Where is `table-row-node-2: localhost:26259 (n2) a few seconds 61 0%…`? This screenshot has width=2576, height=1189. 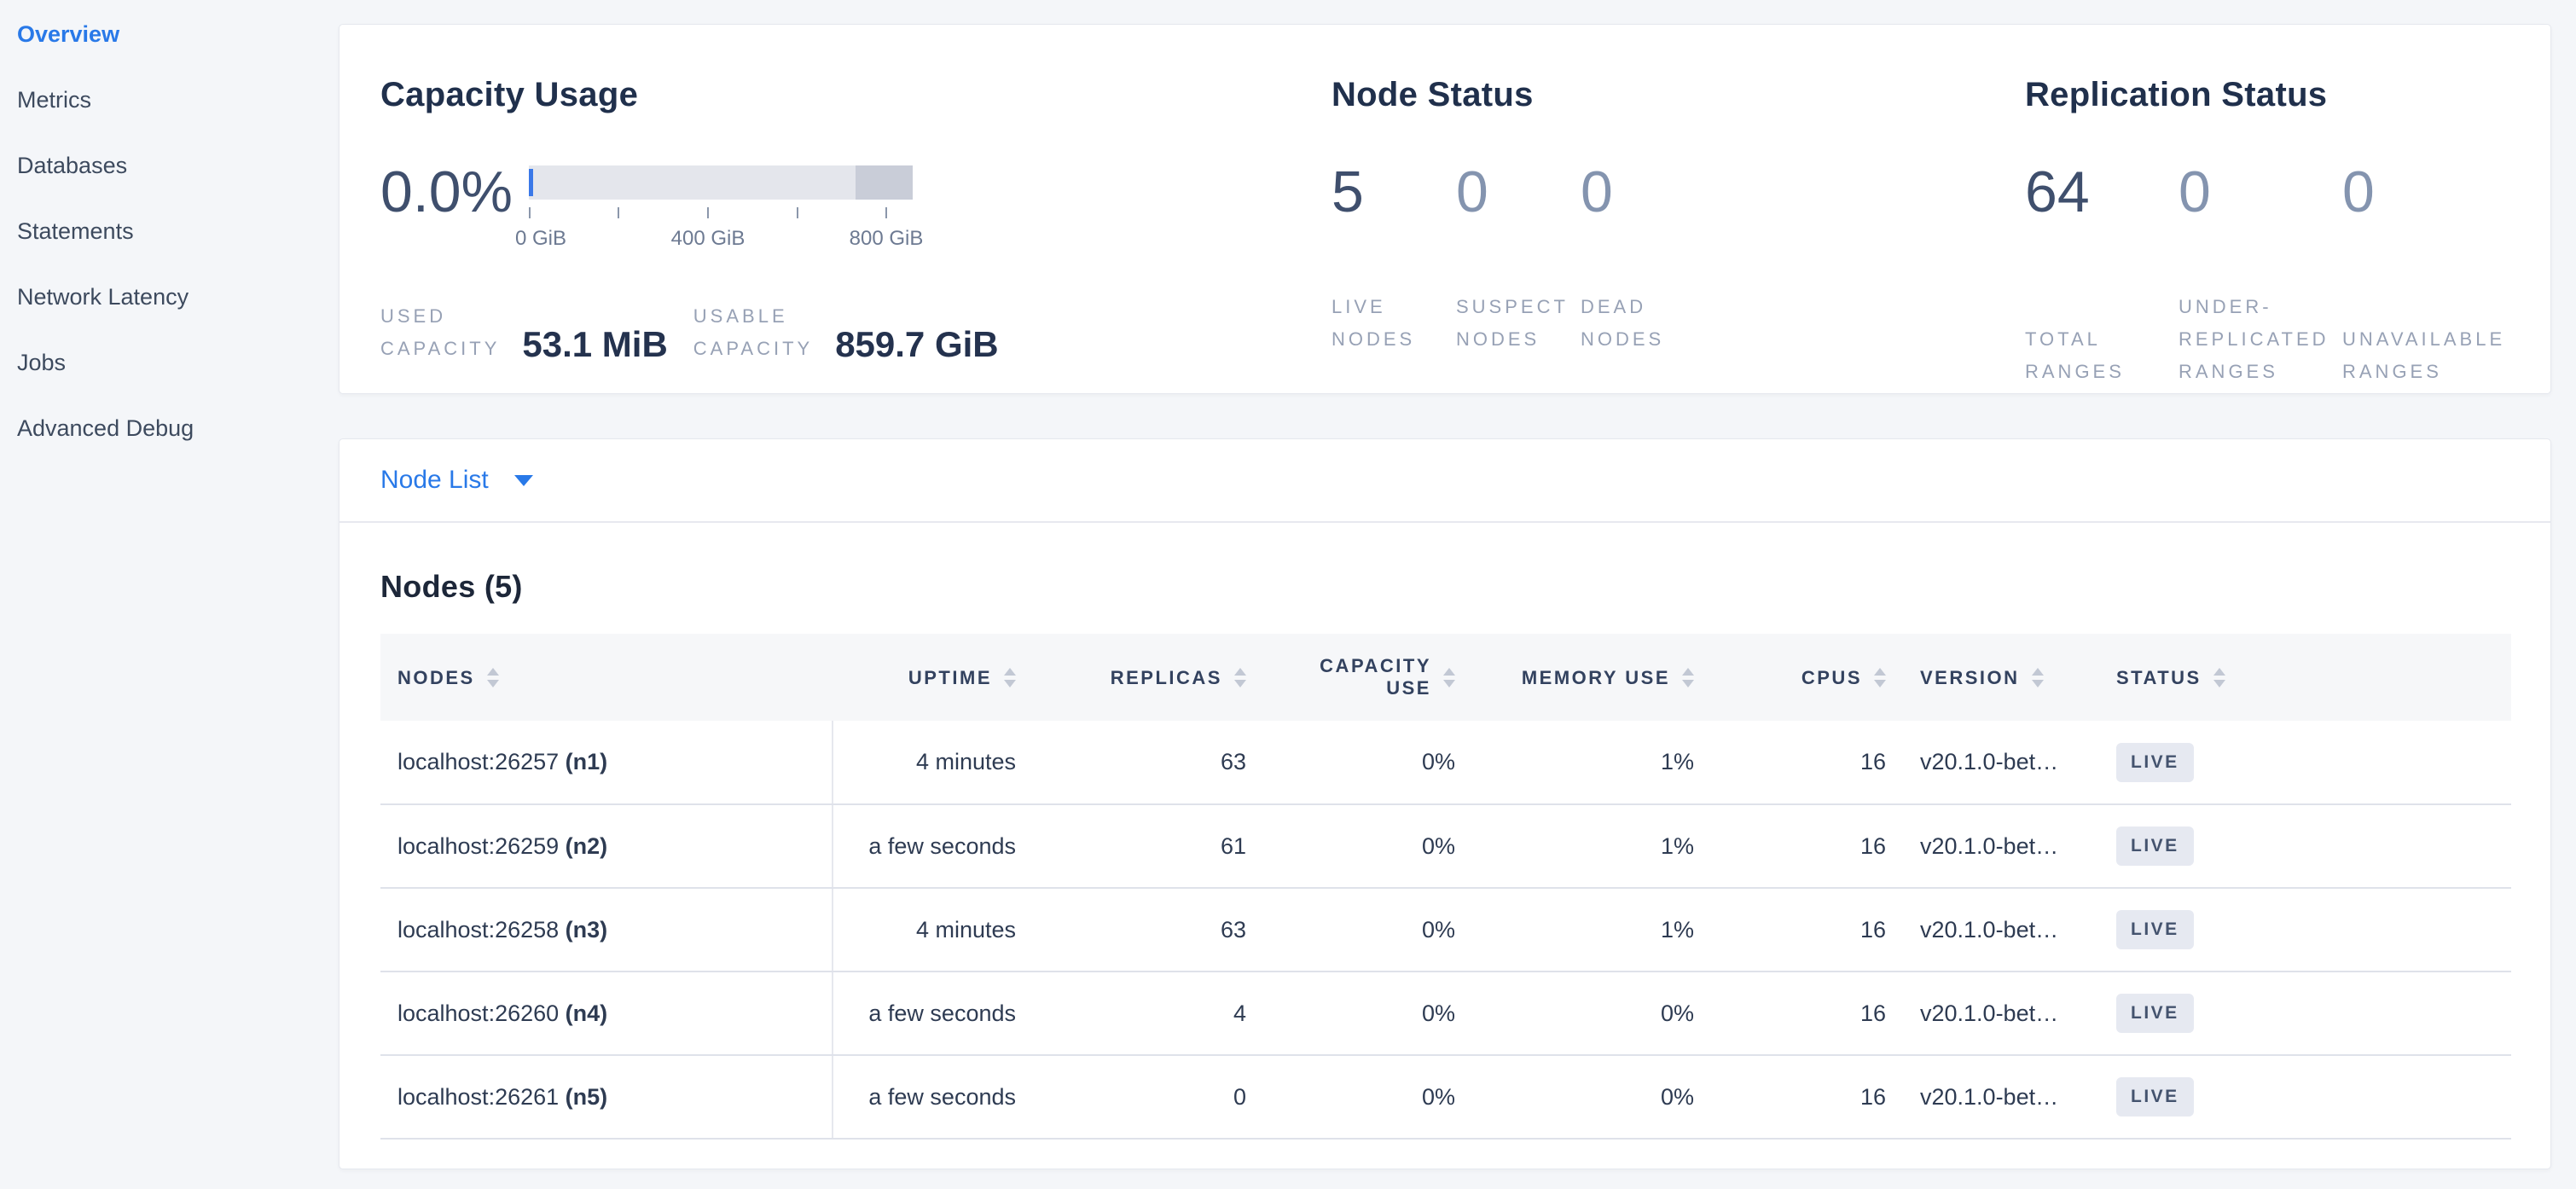
table-row-node-2: localhost:26259 (n2) a few seconds 61 0%… is located at coordinates (1445, 846).